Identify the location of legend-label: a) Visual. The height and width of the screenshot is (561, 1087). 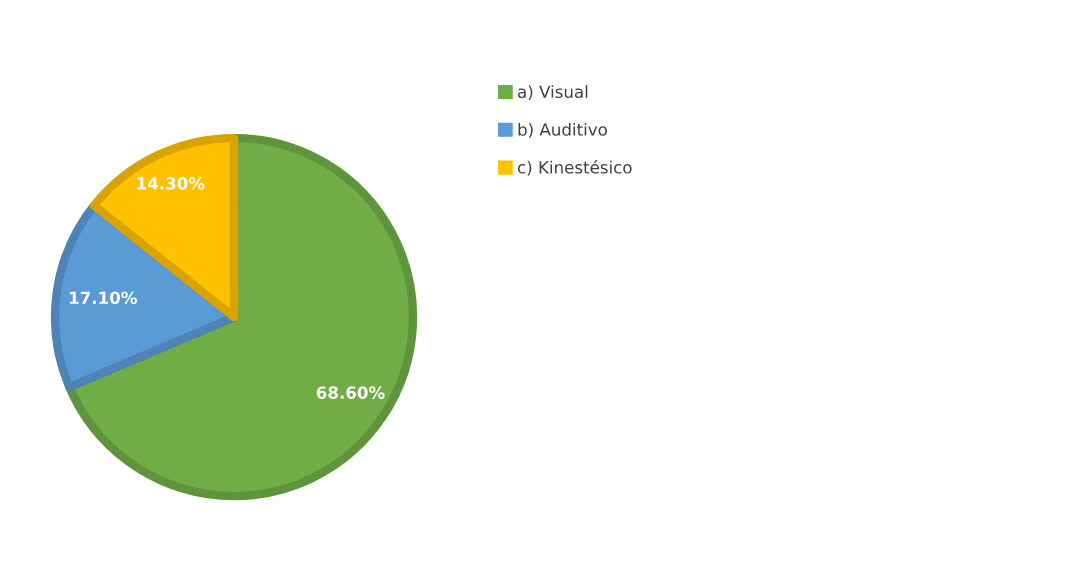
(553, 92).